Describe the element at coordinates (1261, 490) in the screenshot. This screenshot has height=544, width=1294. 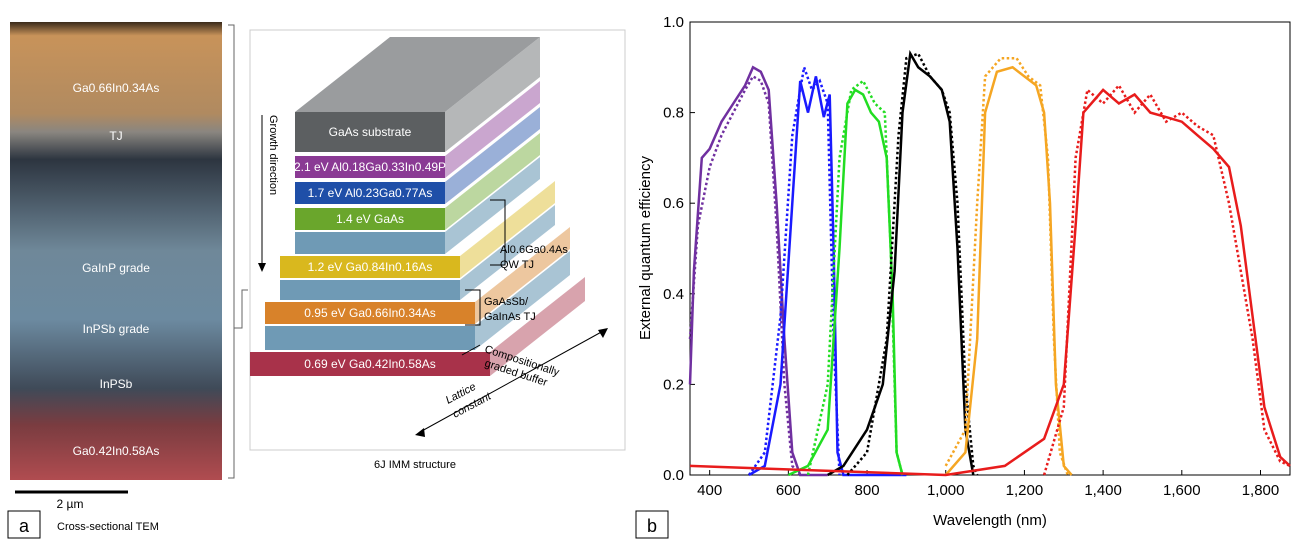
I see `x-tick-label: 1,800` at that location.